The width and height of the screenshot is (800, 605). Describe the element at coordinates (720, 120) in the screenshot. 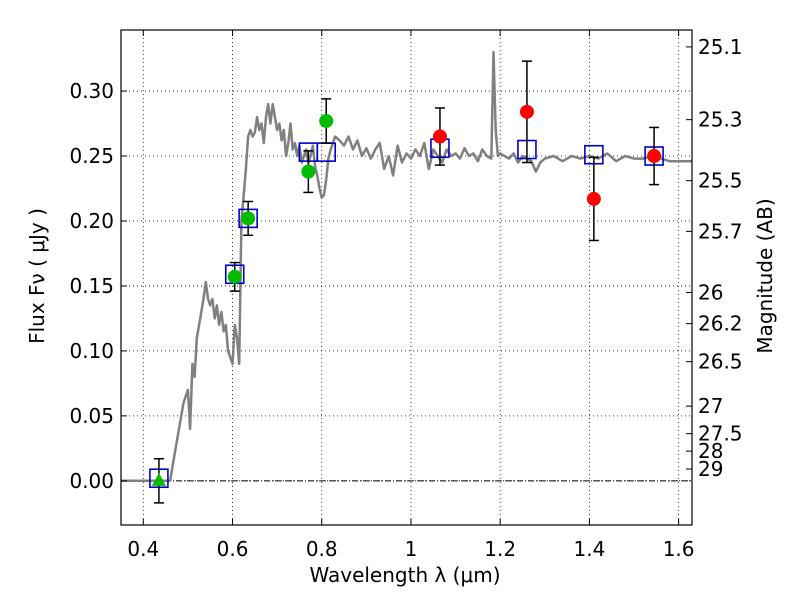

I see `magnitude-tick-label: 25.3` at that location.